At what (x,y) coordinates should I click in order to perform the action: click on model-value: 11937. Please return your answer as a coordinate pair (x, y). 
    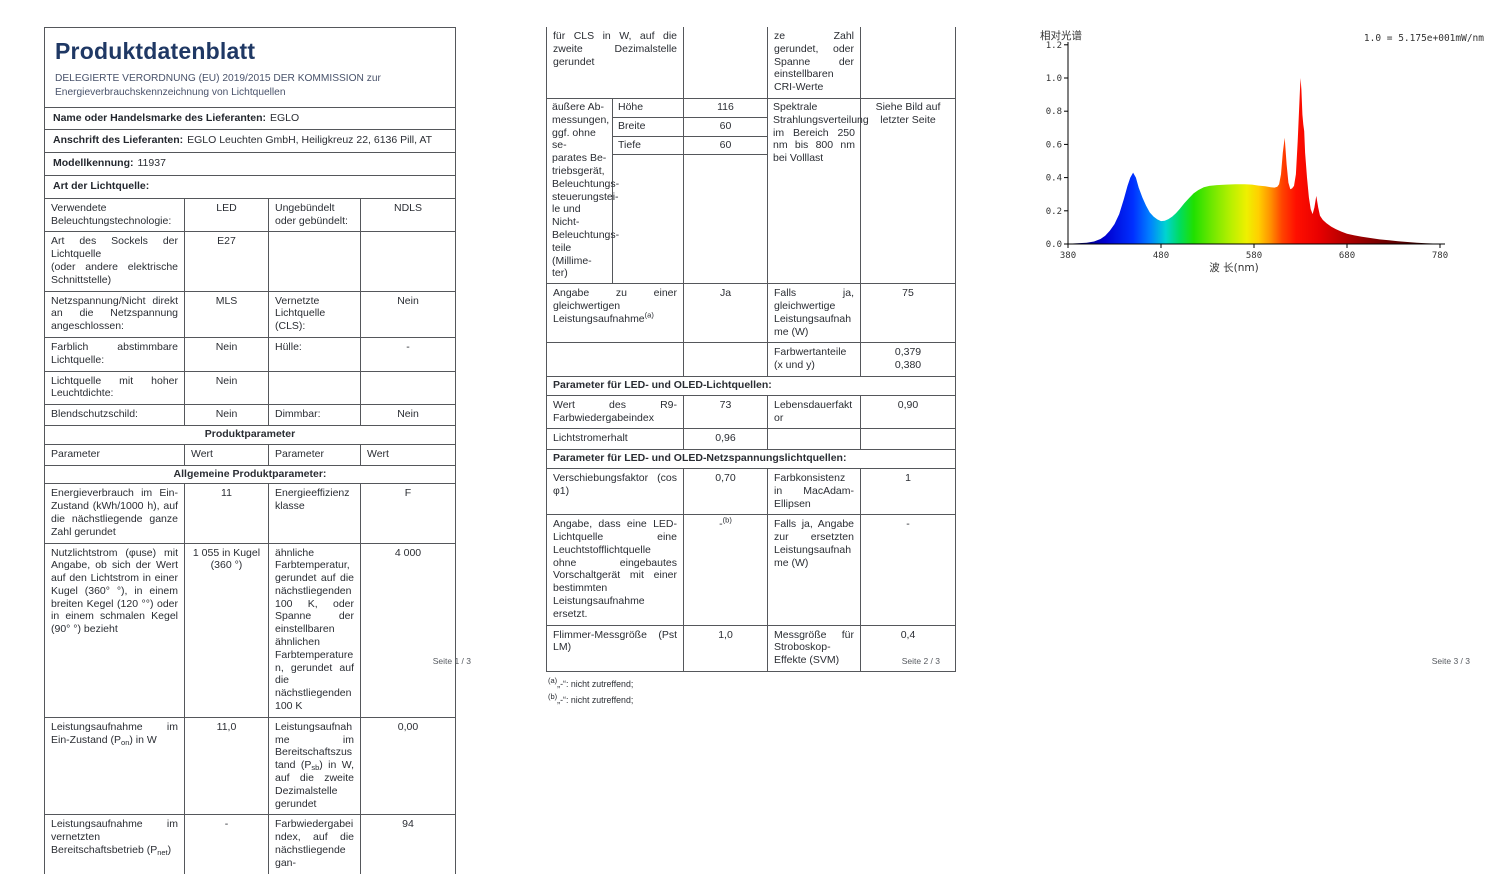
    Looking at the image, I should click on (151, 163).